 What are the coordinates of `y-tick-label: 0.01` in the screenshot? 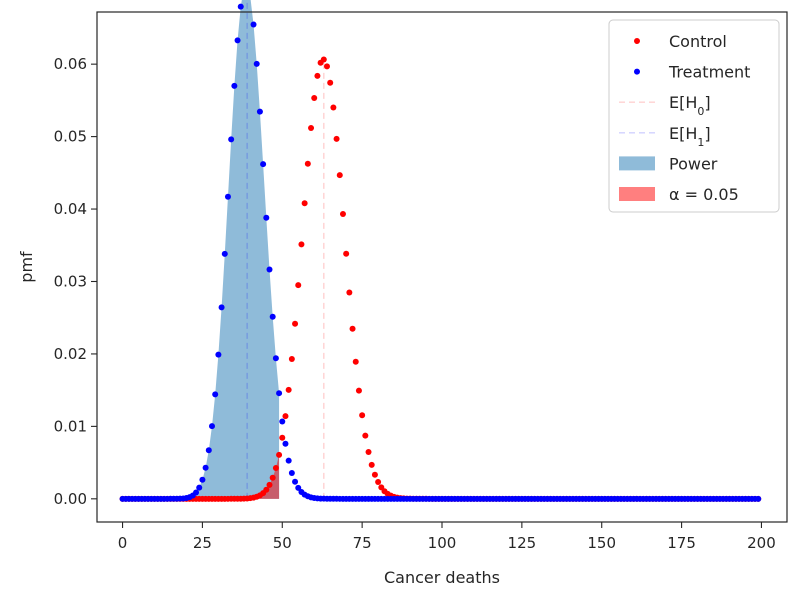 It's located at (70, 426).